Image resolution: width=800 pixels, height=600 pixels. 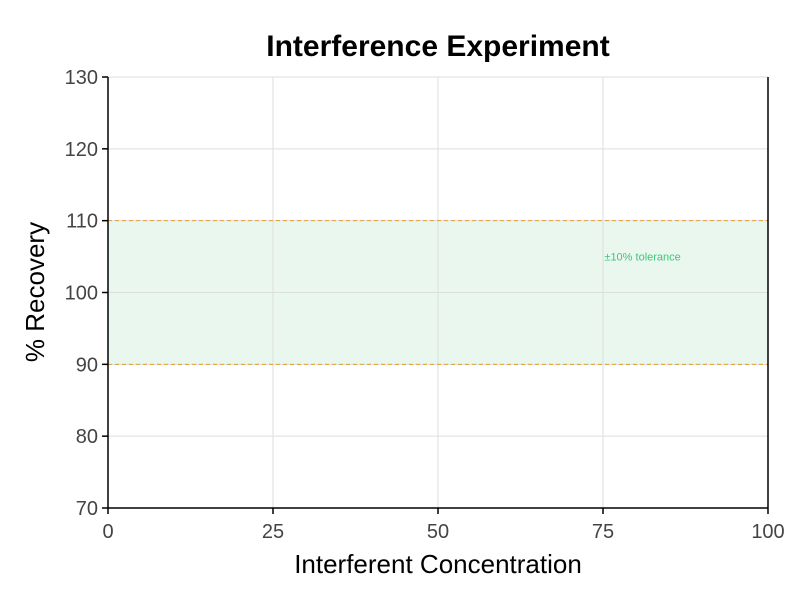 What do you see at coordinates (87, 437) in the screenshot?
I see `y-tick-label: 80` at bounding box center [87, 437].